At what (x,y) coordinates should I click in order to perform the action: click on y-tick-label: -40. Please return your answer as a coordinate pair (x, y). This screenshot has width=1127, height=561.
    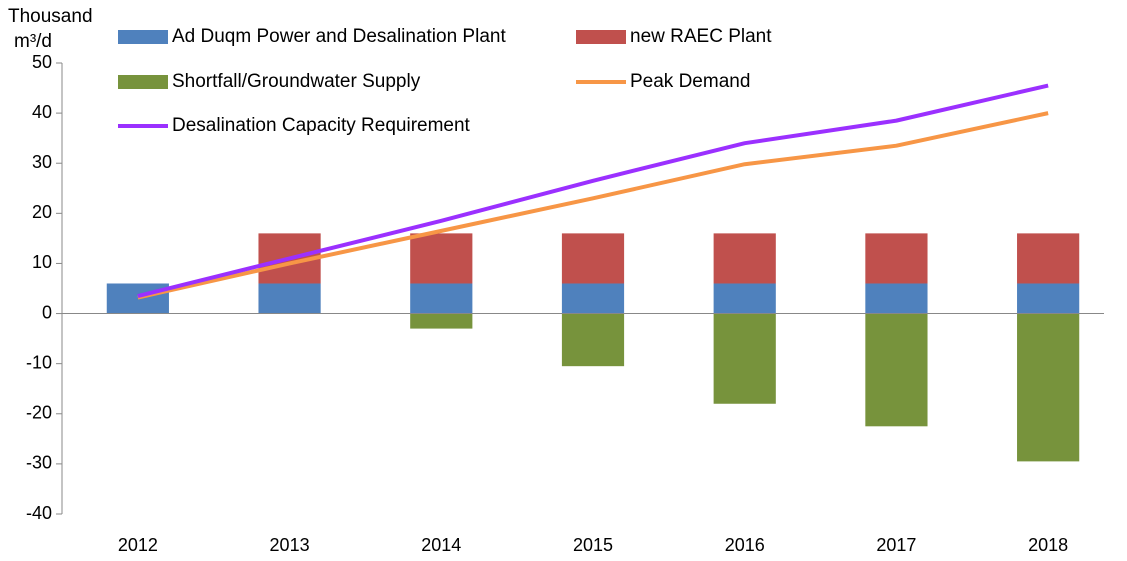
    Looking at the image, I should click on (39, 513).